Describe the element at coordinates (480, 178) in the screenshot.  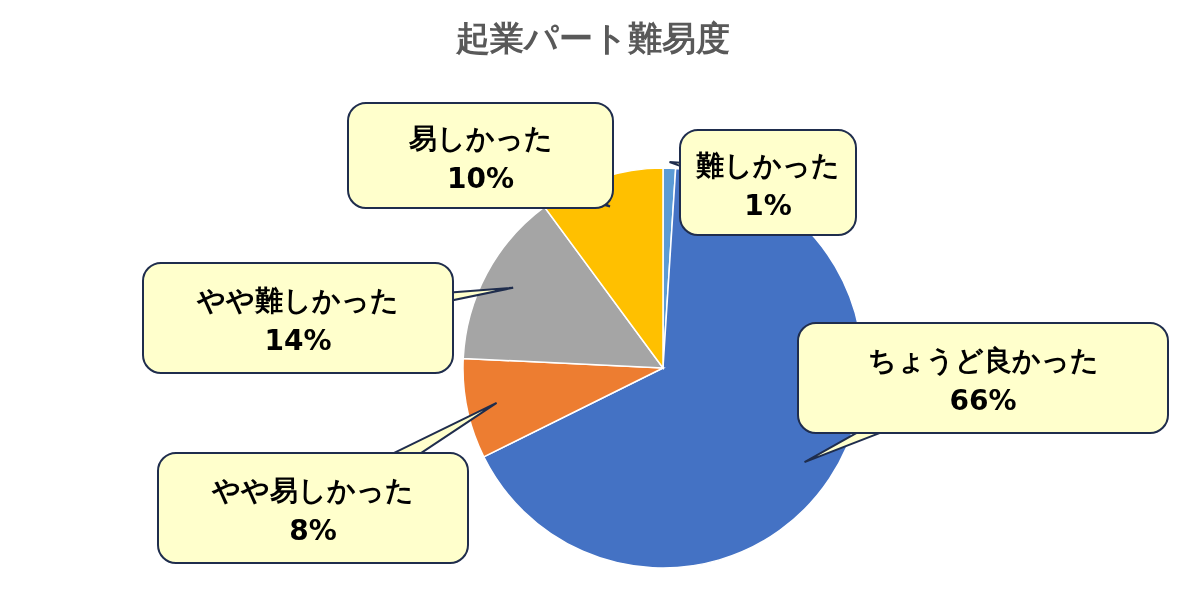
I see `data-label: 10%` at that location.